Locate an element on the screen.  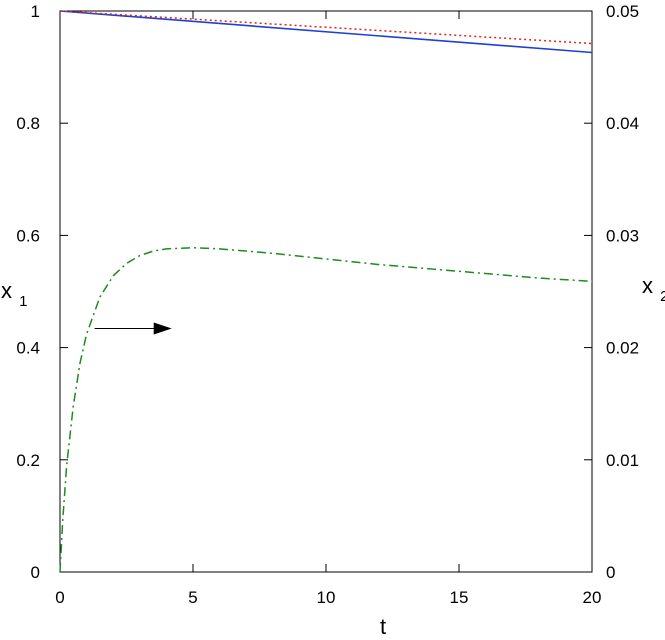
y-right-axis-label-sub: 2 is located at coordinates (662, 296).